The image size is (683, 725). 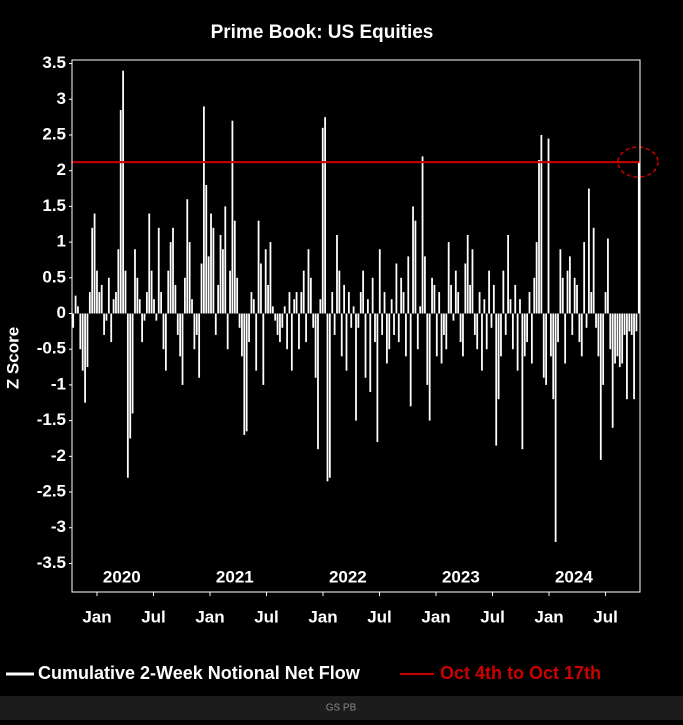 What do you see at coordinates (574, 576) in the screenshot?
I see `year-label: 2024` at bounding box center [574, 576].